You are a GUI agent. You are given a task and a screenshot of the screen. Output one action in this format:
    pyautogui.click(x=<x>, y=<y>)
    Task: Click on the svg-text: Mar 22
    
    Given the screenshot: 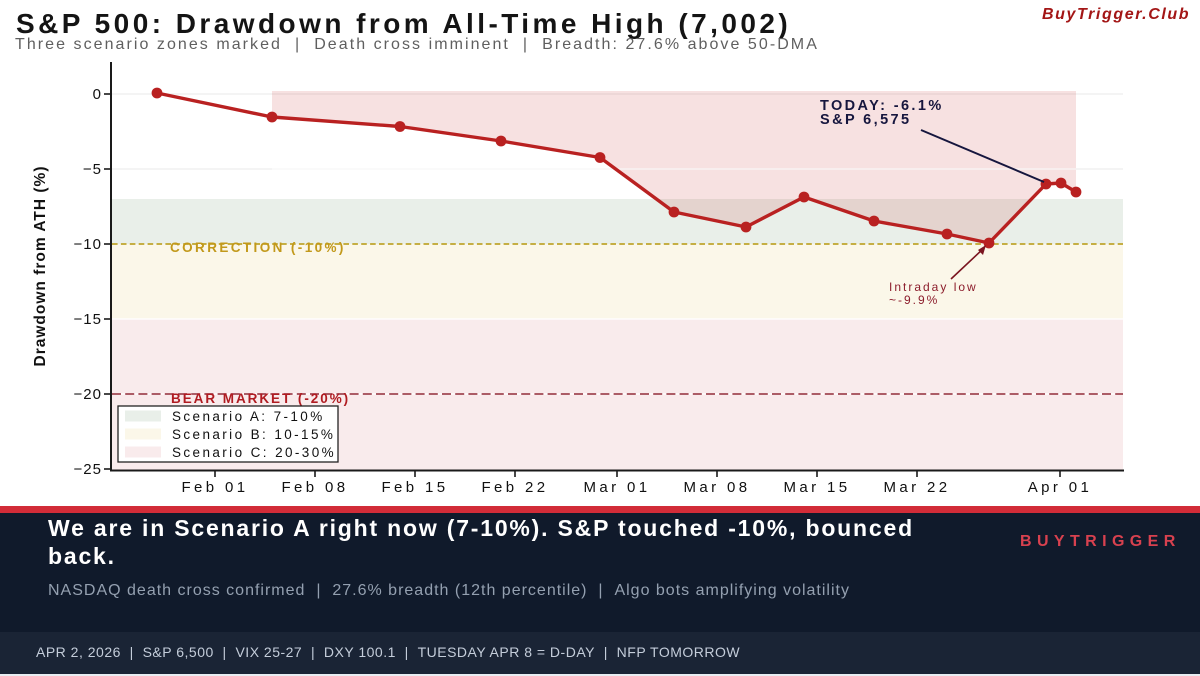 What is the action you would take?
    pyautogui.click(x=916, y=487)
    